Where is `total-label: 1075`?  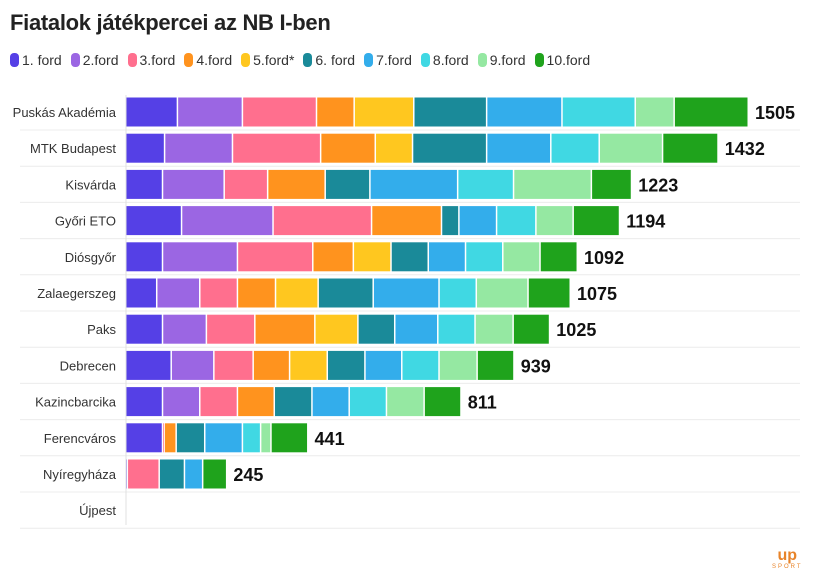
total-label: 1075 is located at coordinates (597, 294).